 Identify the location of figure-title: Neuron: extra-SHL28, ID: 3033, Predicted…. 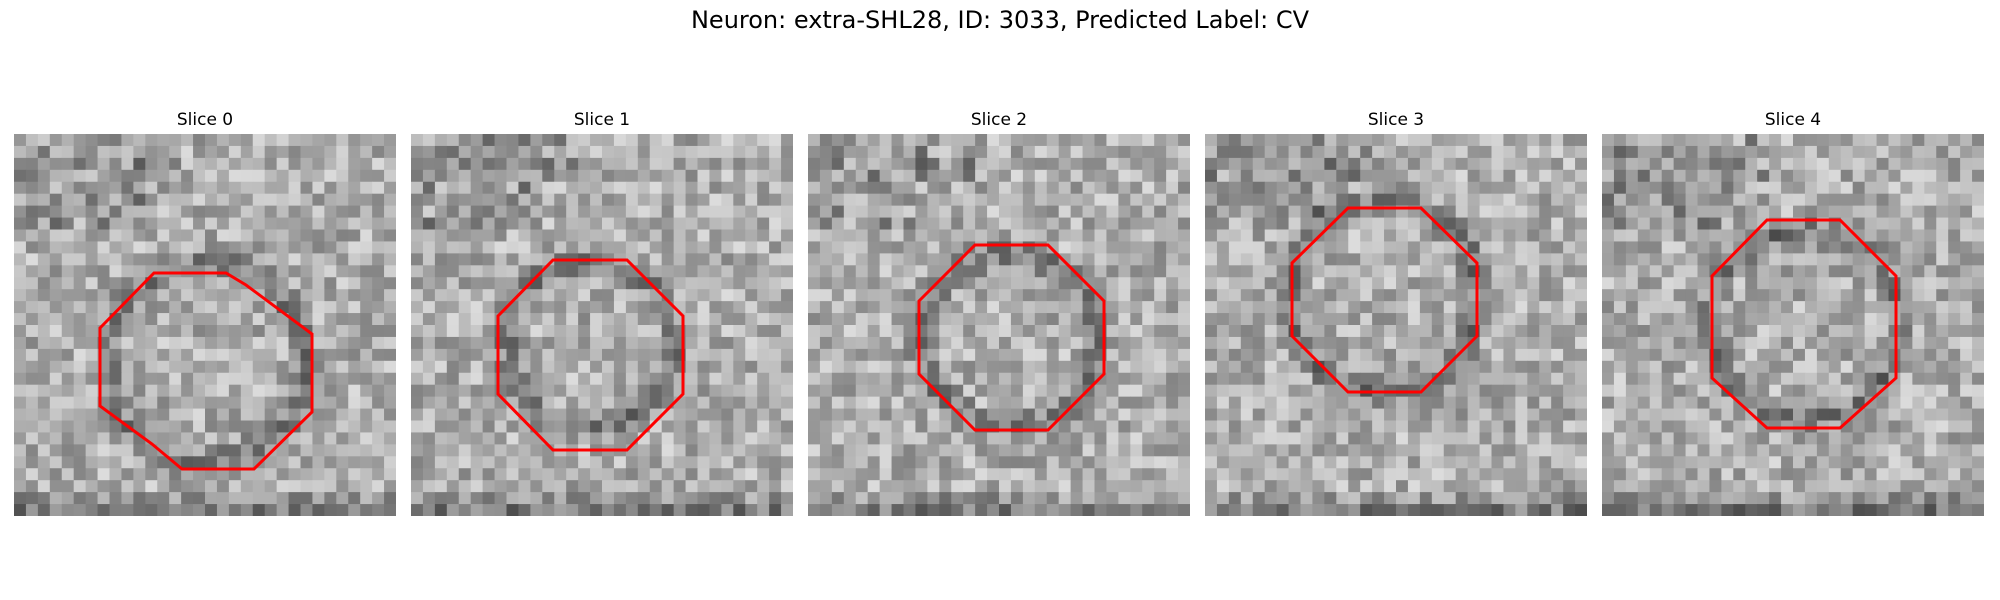
(1000, 20).